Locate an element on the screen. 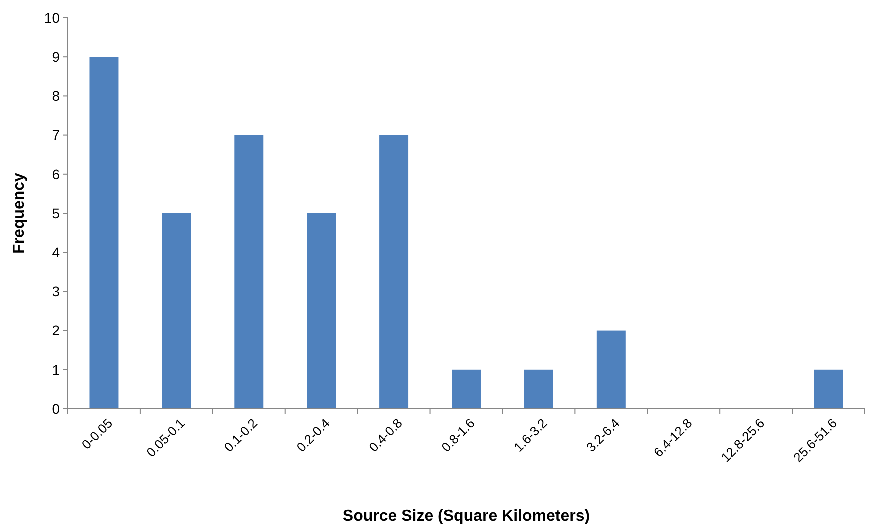  y-tick-label: 6 is located at coordinates (56, 174).